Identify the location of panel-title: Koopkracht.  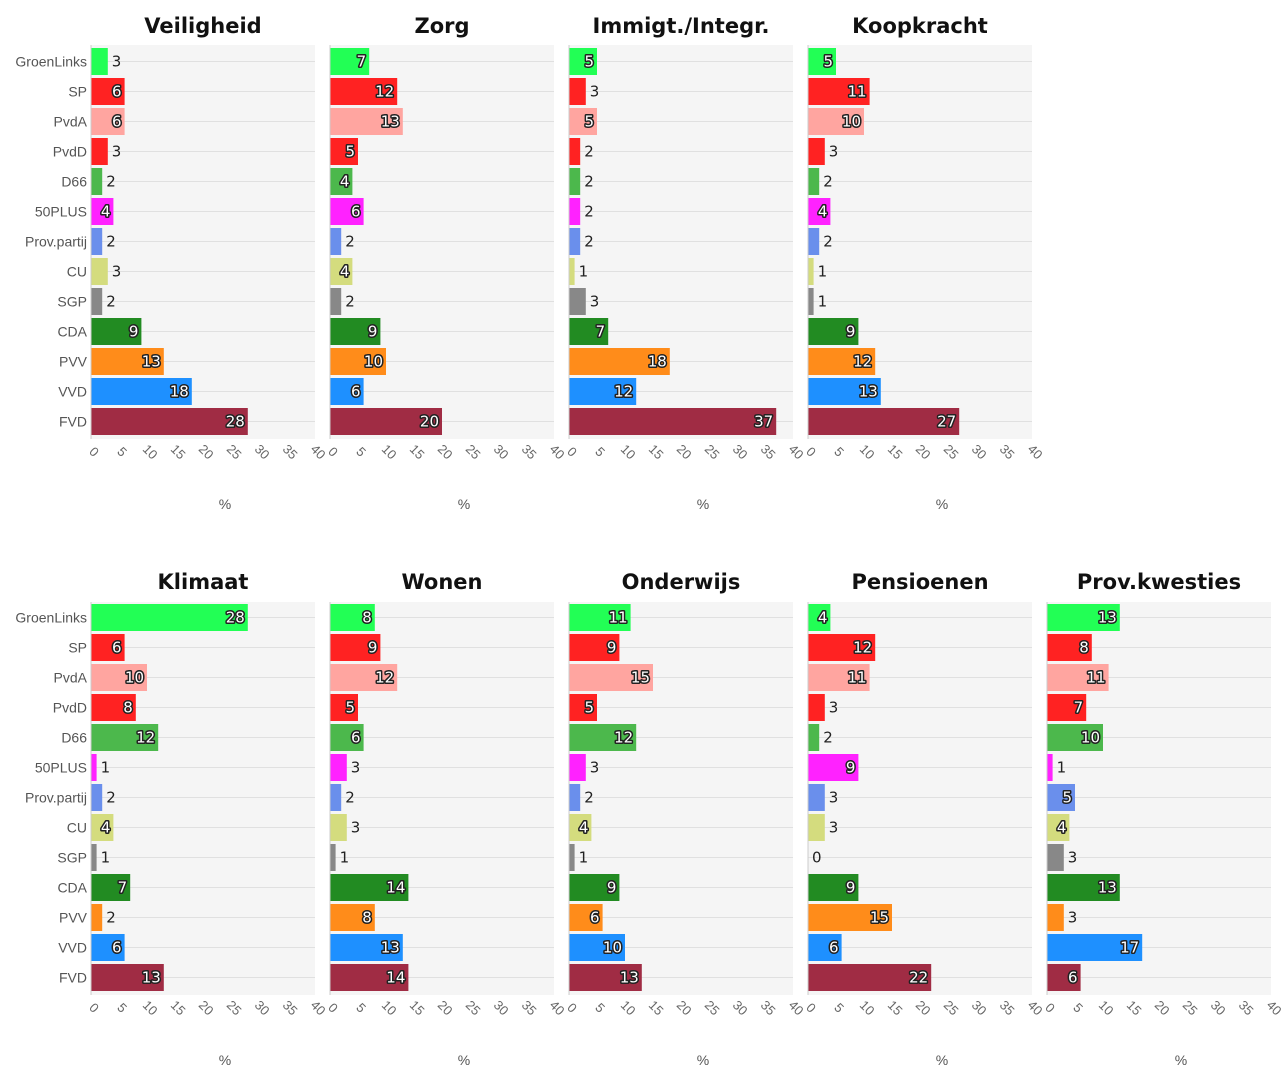
(920, 26).